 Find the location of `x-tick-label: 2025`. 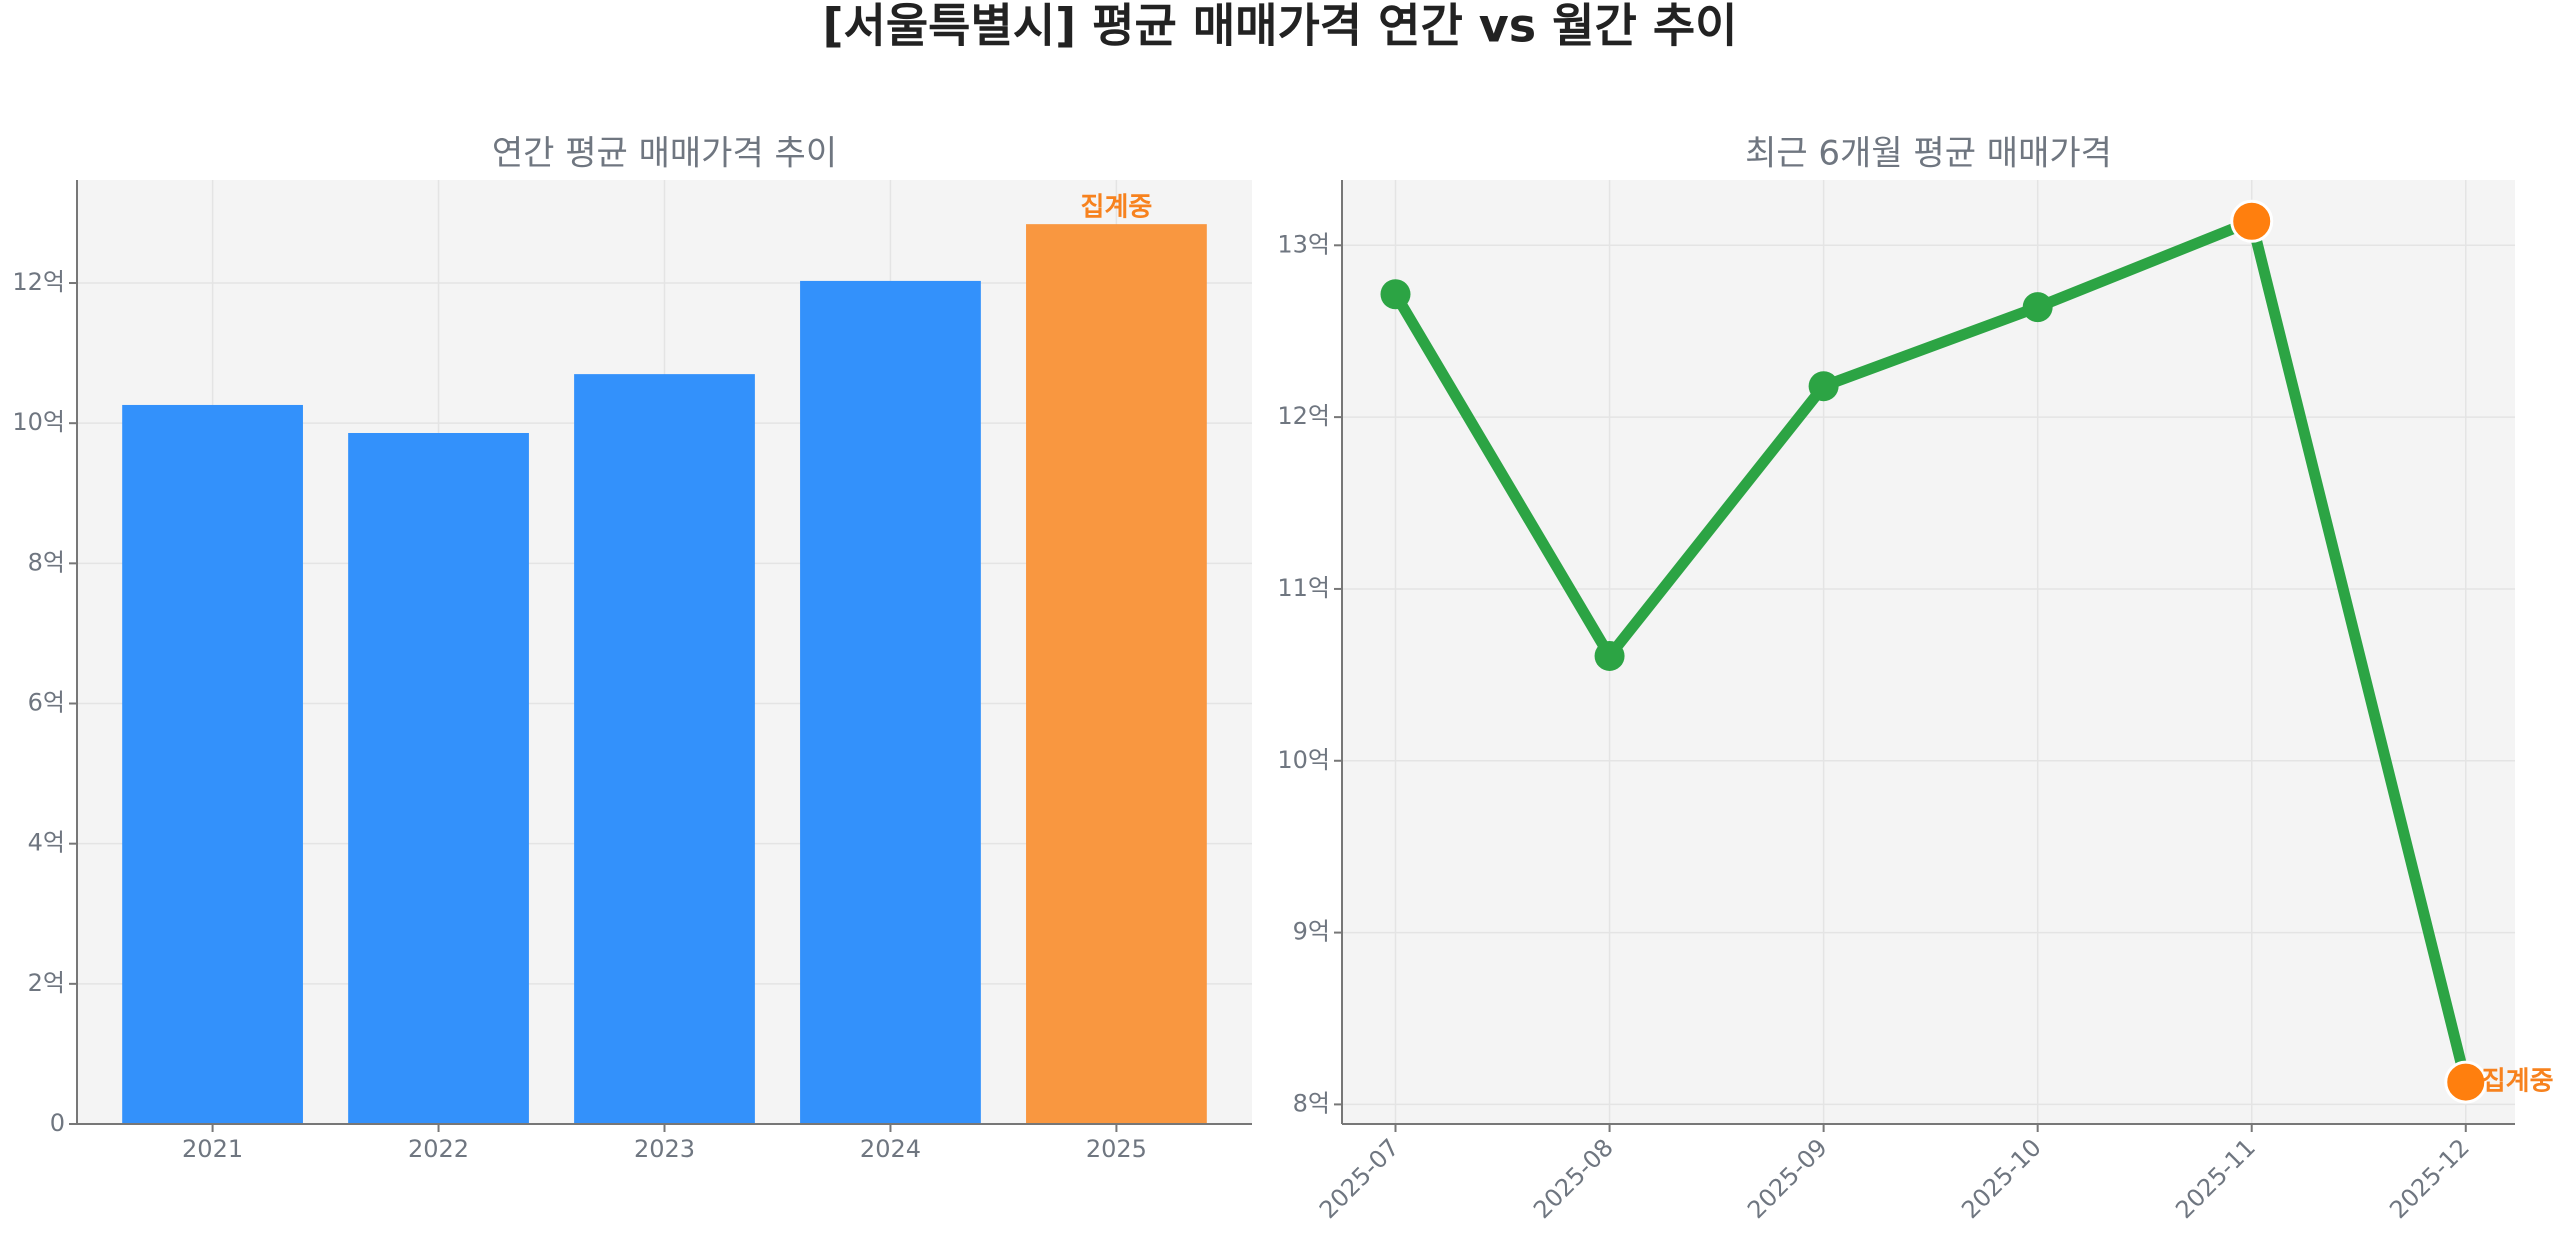

x-tick-label: 2025 is located at coordinates (1116, 1149).